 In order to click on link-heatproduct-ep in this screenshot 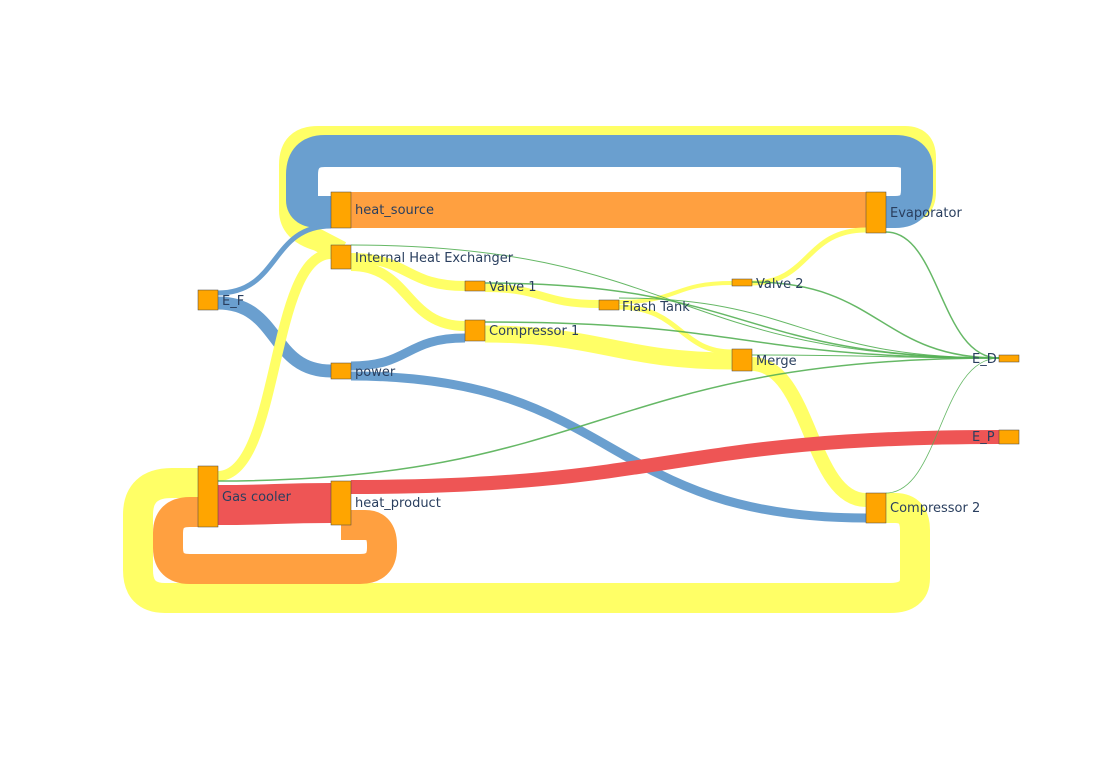, I will do `click(675, 462)`.